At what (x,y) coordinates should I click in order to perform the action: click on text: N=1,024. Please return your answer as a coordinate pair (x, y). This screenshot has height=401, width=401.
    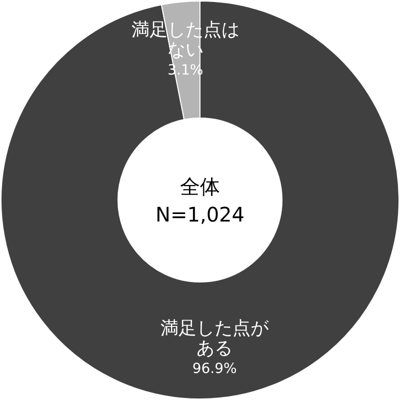
    Looking at the image, I should click on (200, 214).